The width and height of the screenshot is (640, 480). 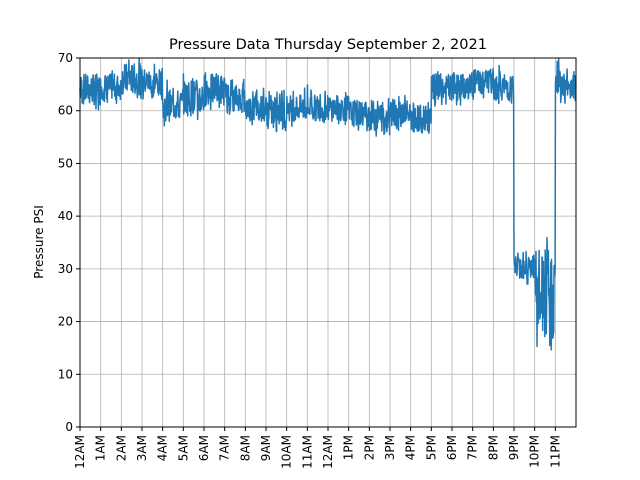 I want to click on y-tick-label: 50, so click(x=65, y=163).